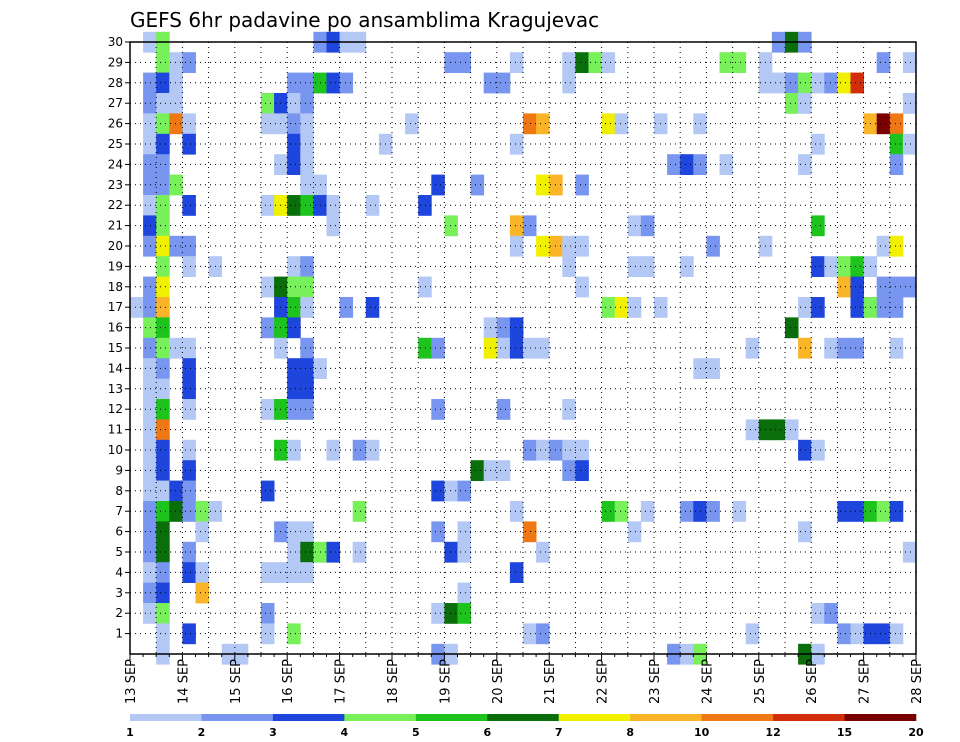  I want to click on y-tick-label: 13, so click(115, 389).